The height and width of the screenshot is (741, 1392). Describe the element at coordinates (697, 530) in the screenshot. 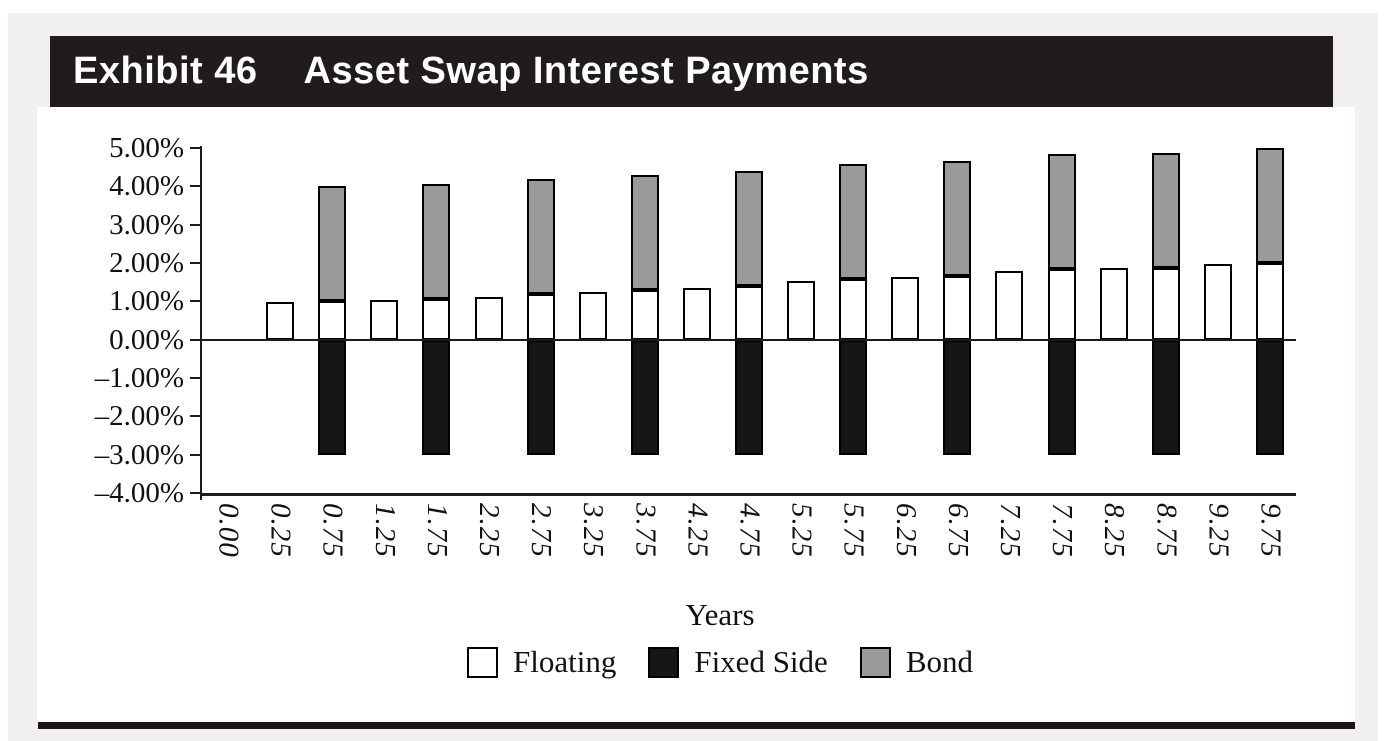

I see `x-axis-tick-label-text: 4.25` at that location.